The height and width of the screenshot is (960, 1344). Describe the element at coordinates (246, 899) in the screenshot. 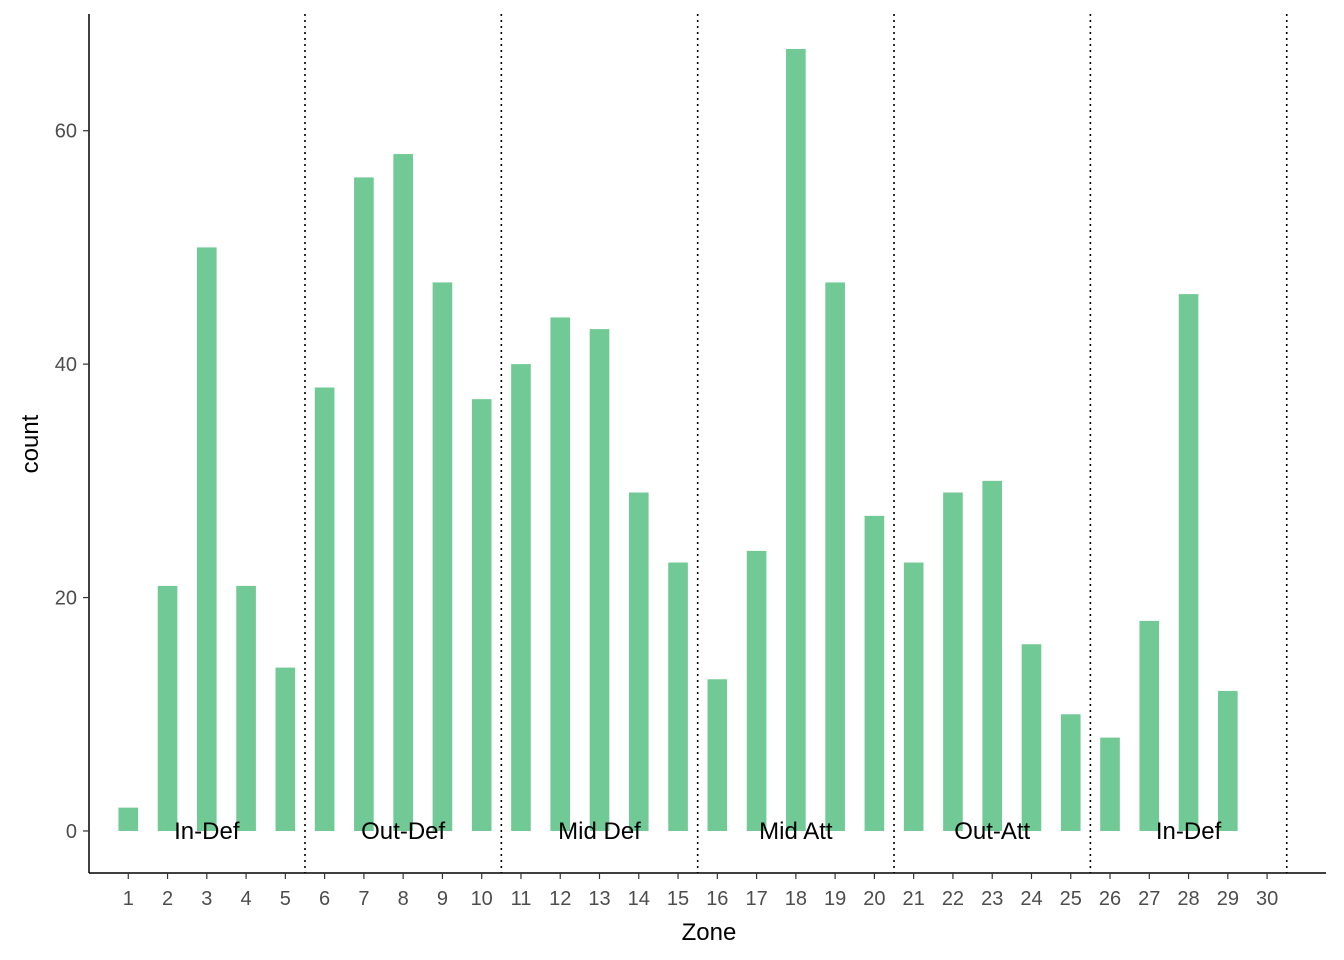

I see `x-tick-label-4: 4` at that location.